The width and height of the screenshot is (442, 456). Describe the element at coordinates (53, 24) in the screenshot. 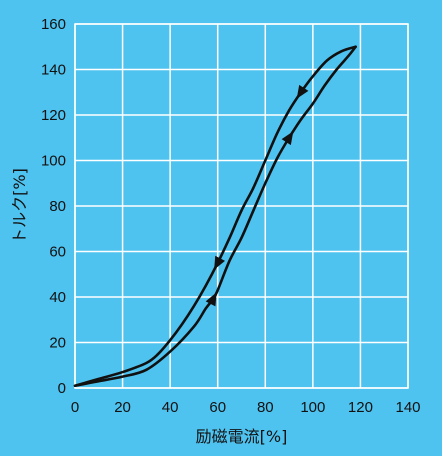

I see `y-tick-label: 160` at that location.